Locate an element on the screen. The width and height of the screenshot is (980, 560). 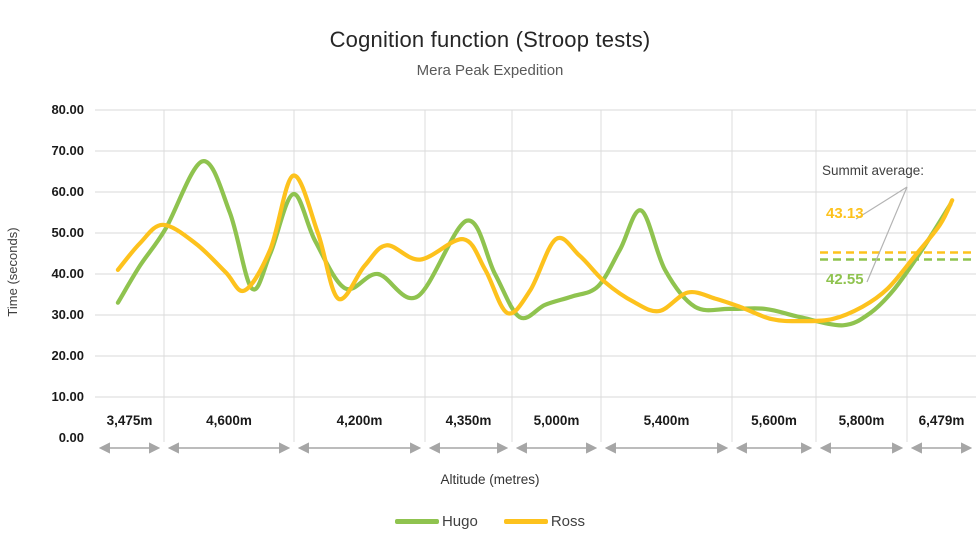
legend-item-ross: Ross is located at coordinates (544, 521).